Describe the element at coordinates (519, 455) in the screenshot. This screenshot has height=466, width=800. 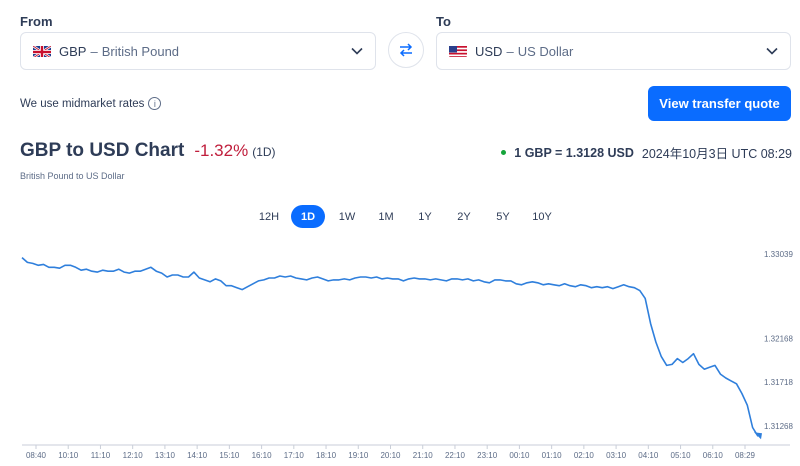
I see `x-tick-label: 00:10` at that location.